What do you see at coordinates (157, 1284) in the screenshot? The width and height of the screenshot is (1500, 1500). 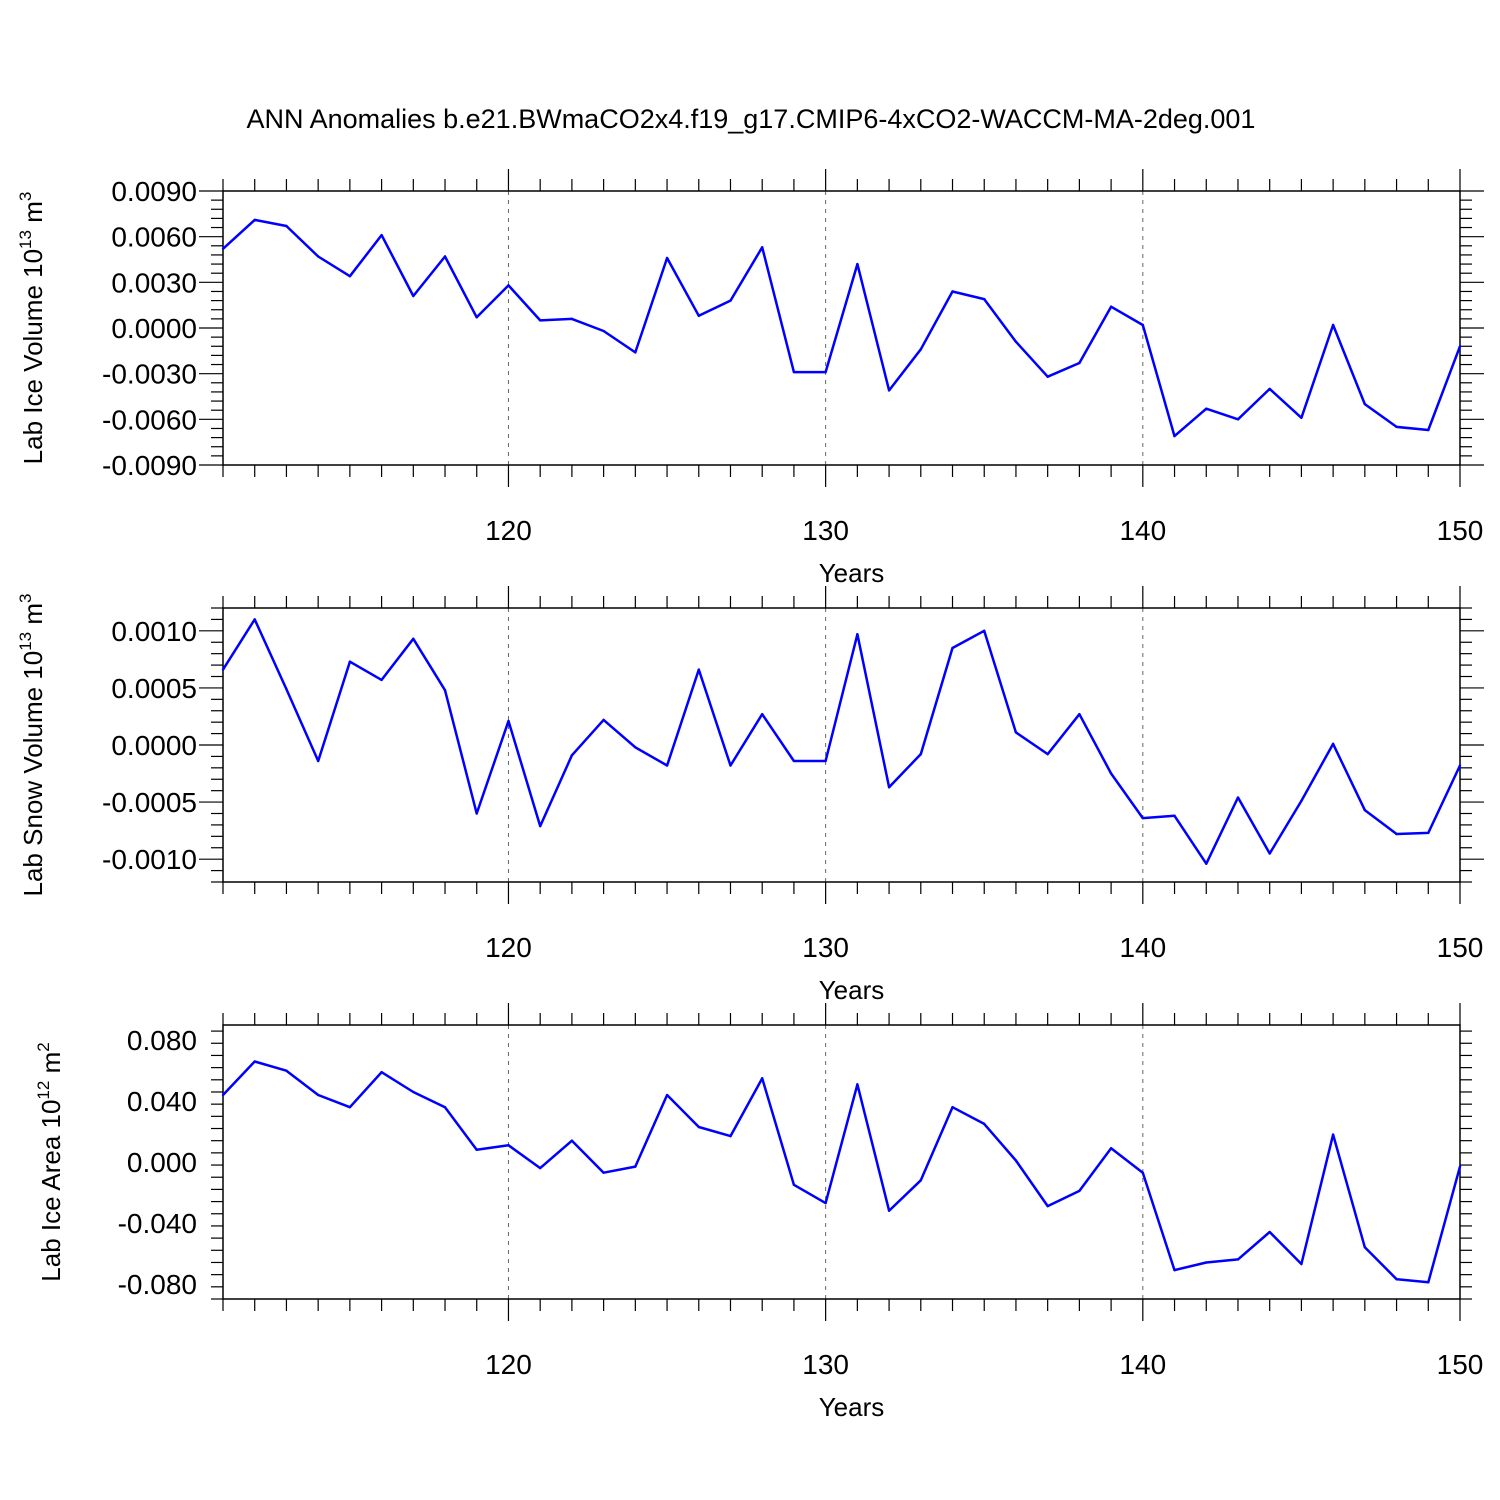 I see `y-tick-label: -0.080` at bounding box center [157, 1284].